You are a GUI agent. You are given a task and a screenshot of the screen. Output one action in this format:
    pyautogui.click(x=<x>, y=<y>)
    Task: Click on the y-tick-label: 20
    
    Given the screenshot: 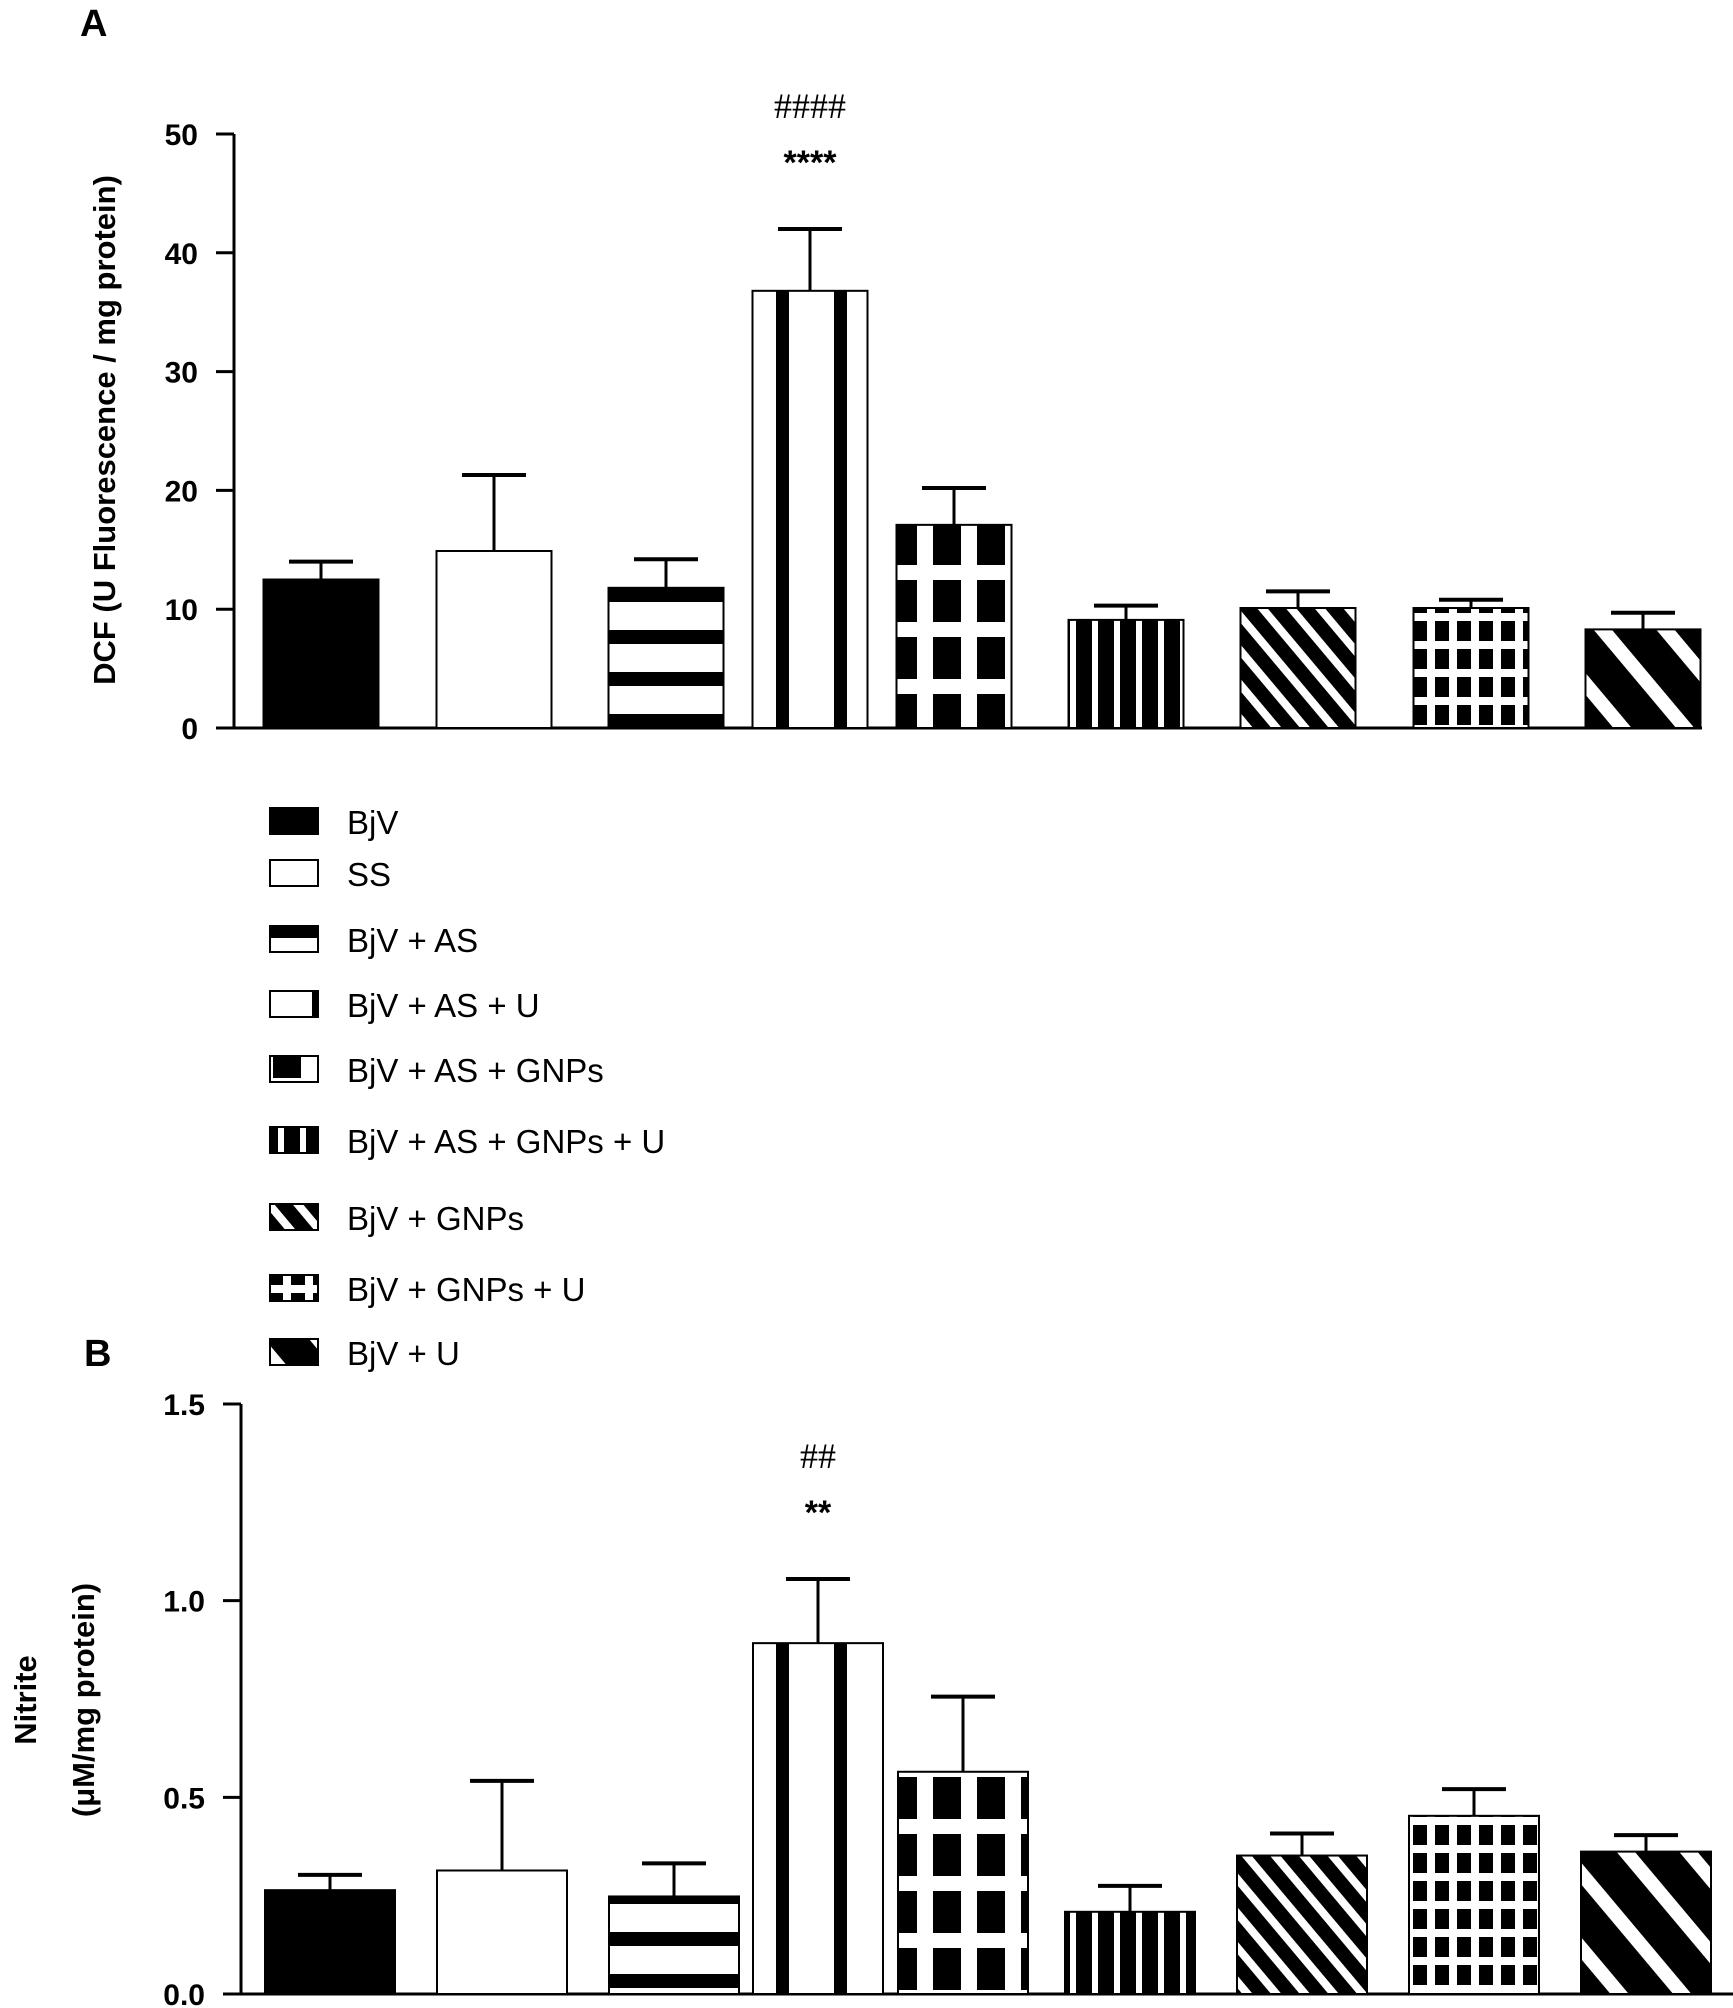 What is the action you would take?
    pyautogui.click(x=181, y=491)
    